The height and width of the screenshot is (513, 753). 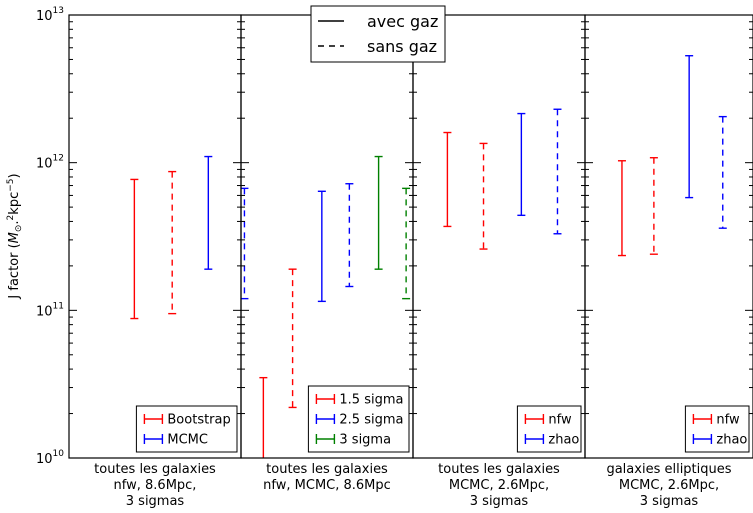 What do you see at coordinates (50, 310) in the screenshot?
I see `y-tick-label: 1011` at bounding box center [50, 310].